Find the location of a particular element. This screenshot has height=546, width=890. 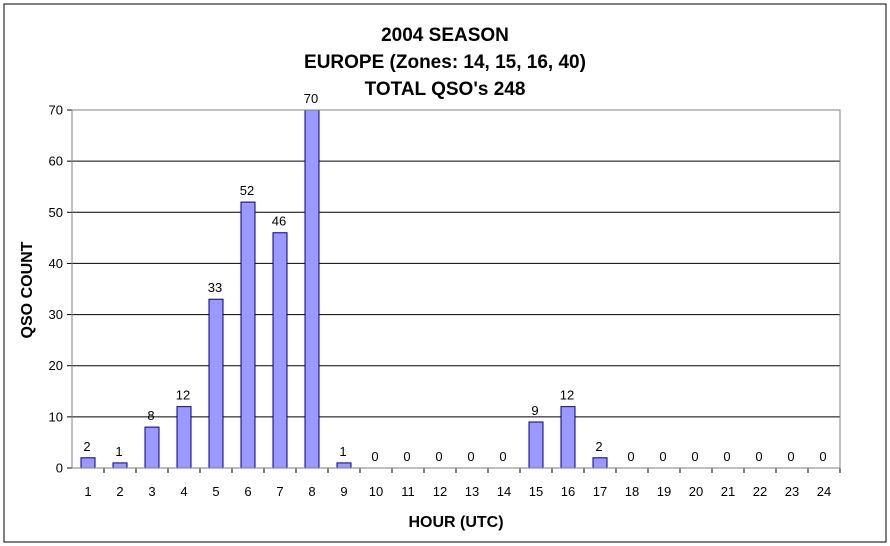

x-tick-label: 21 is located at coordinates (728, 491).